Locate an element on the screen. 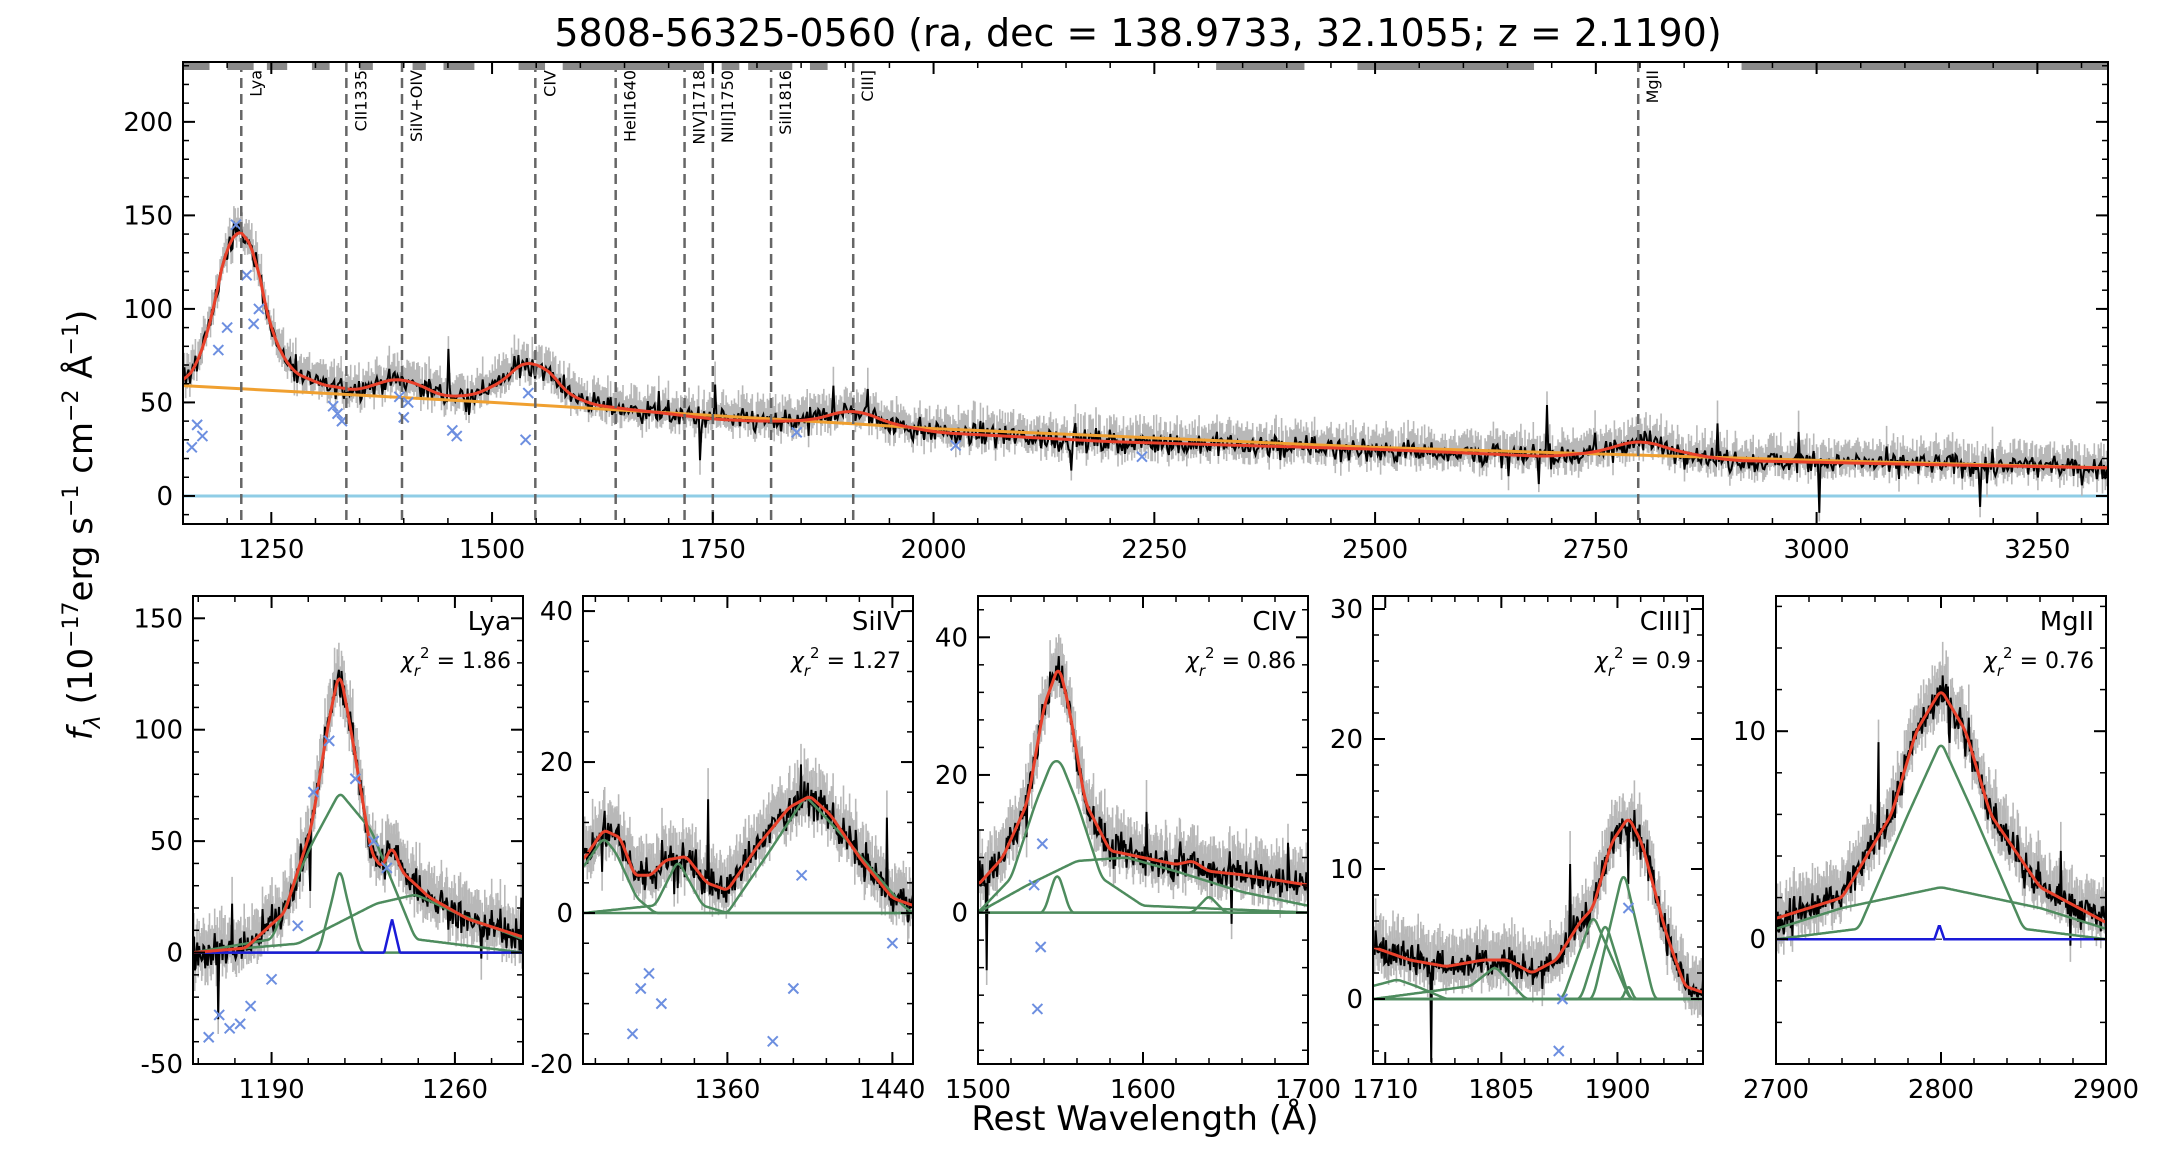  y-axis-label: fλ (10−17erg s−1 cm−2 Å−1) is located at coordinates (82, 525).